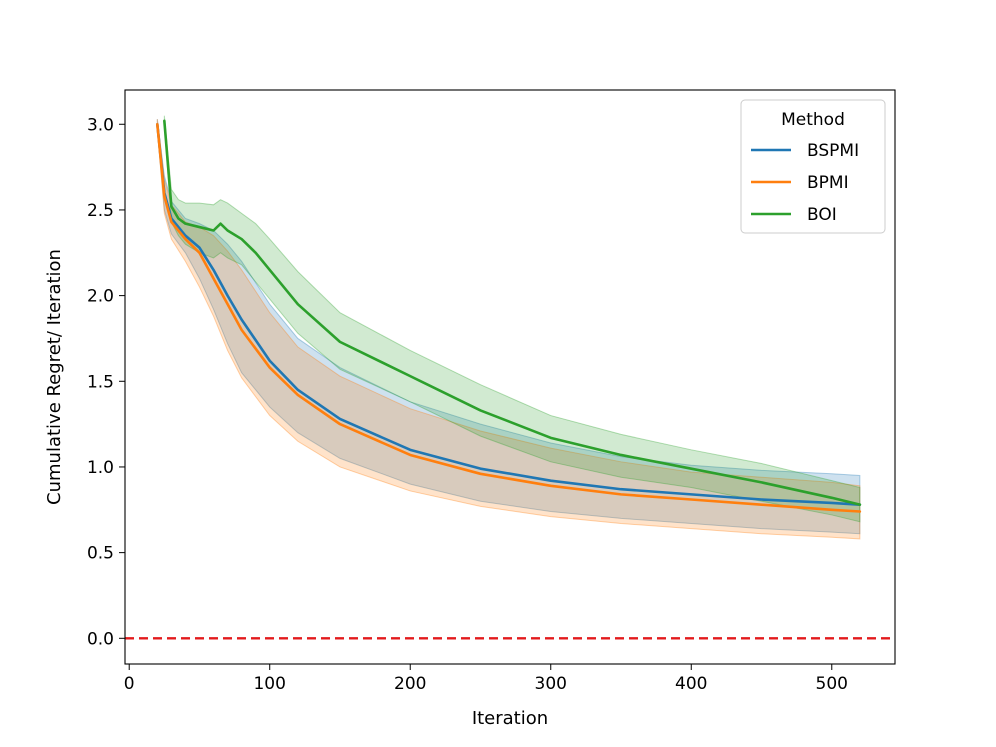  Describe the element at coordinates (100, 297) in the screenshot. I see `y-tick-label: 2.0` at that location.